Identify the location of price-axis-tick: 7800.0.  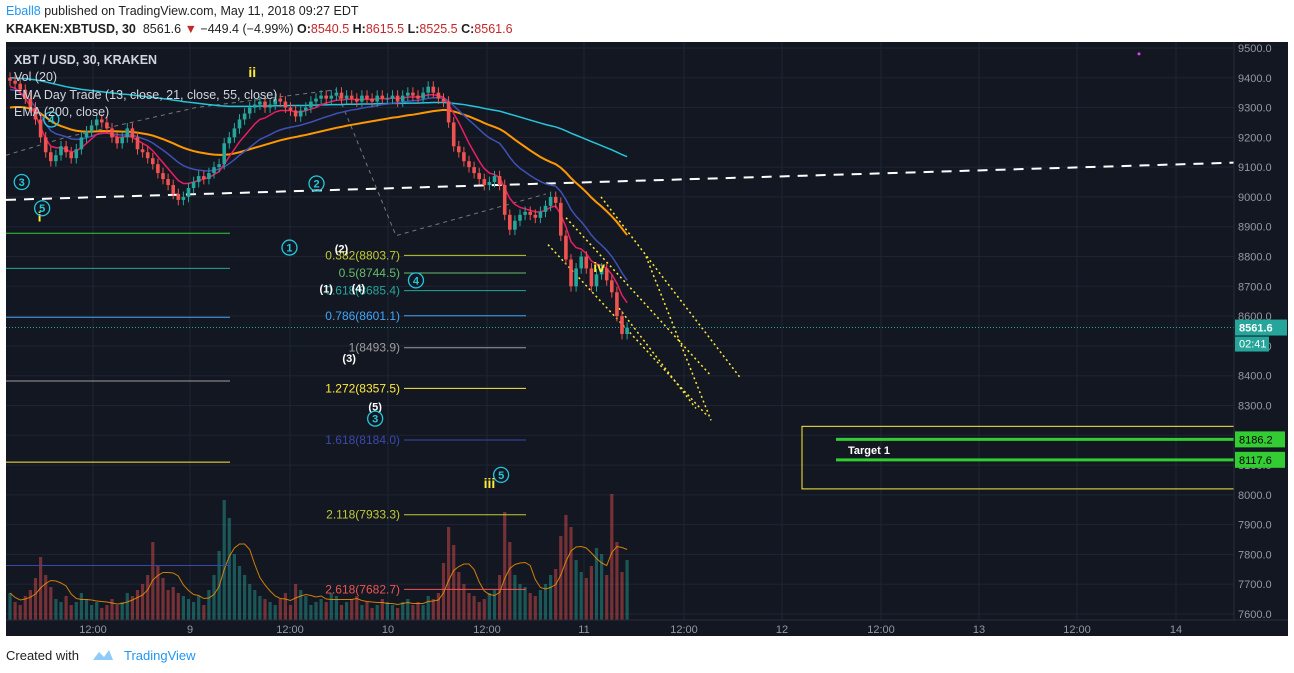
(1255, 555).